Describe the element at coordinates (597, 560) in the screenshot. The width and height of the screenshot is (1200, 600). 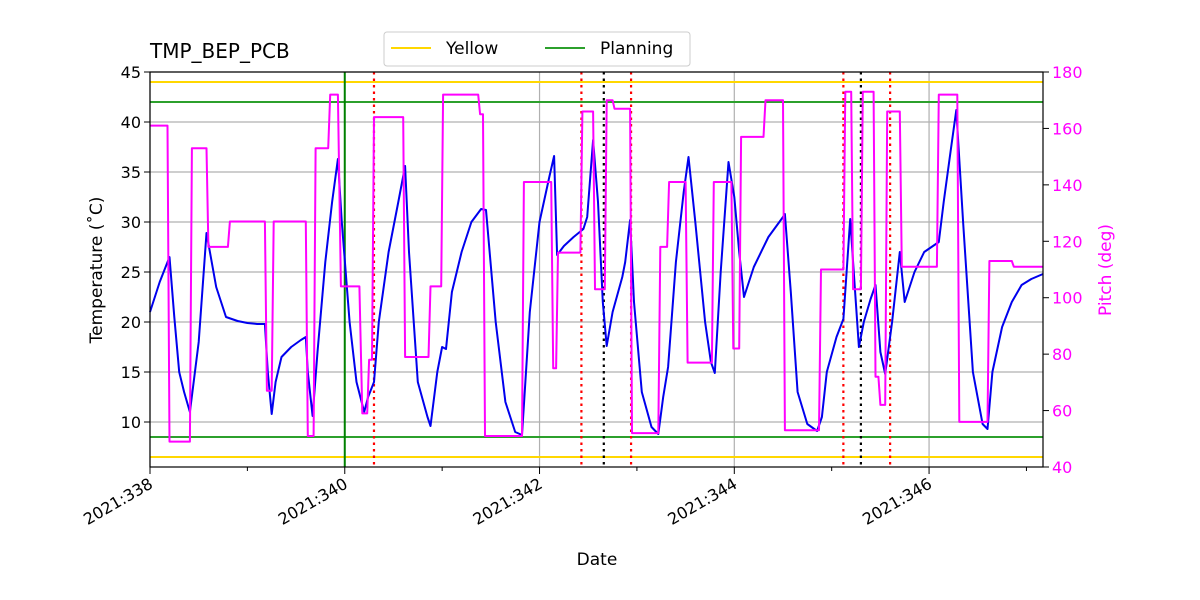
I see `x-axis-title: Date` at that location.